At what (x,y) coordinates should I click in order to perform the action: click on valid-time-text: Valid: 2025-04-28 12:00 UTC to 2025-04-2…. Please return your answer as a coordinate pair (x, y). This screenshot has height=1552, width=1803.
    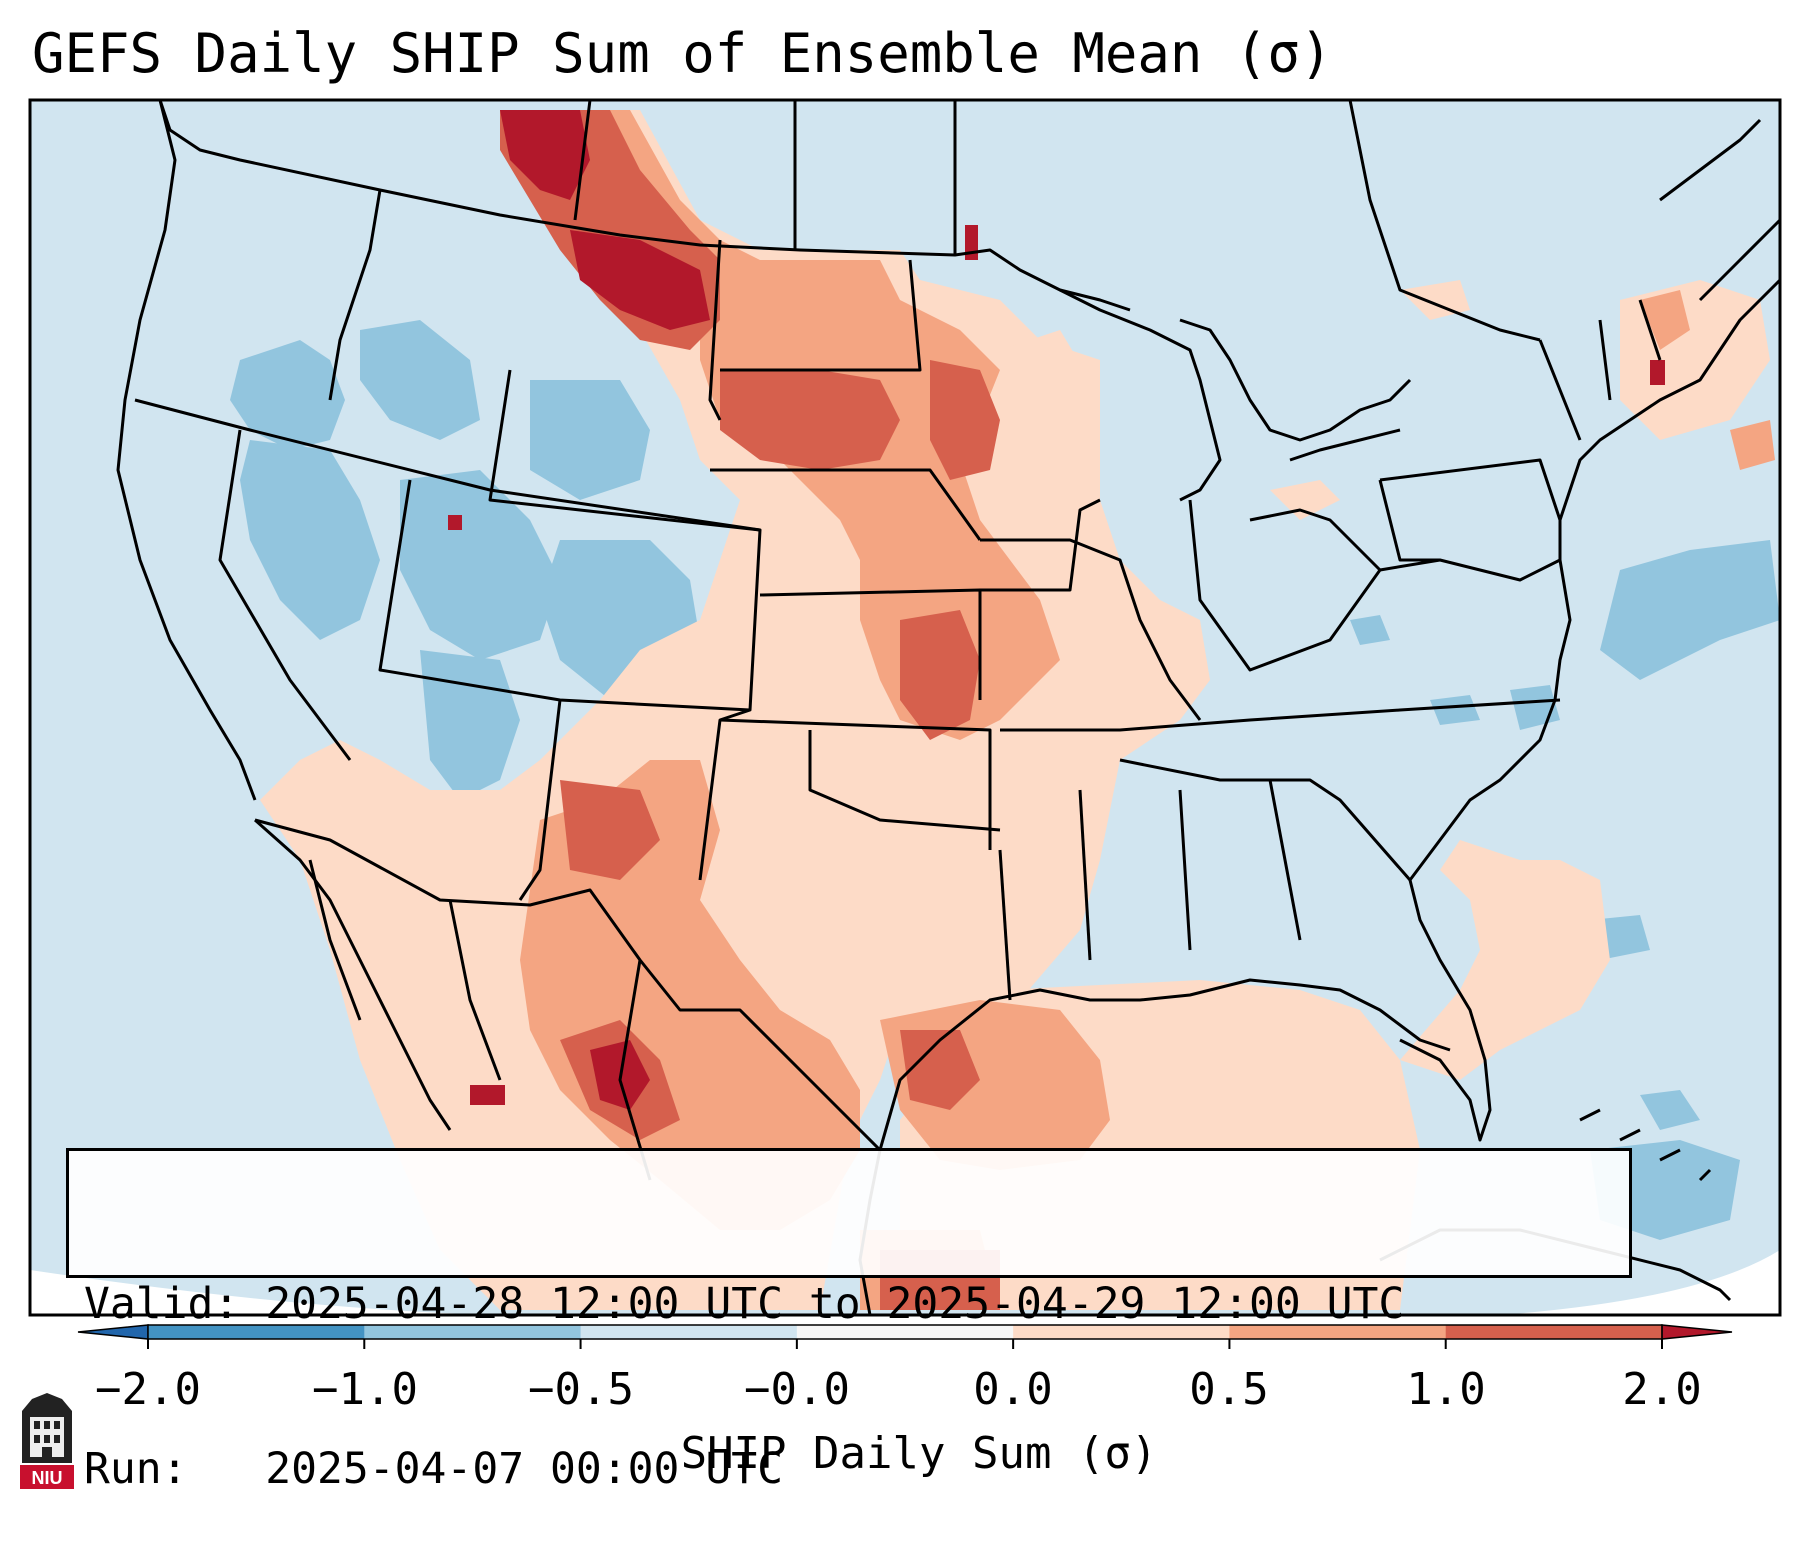
    Looking at the image, I should click on (744, 1304).